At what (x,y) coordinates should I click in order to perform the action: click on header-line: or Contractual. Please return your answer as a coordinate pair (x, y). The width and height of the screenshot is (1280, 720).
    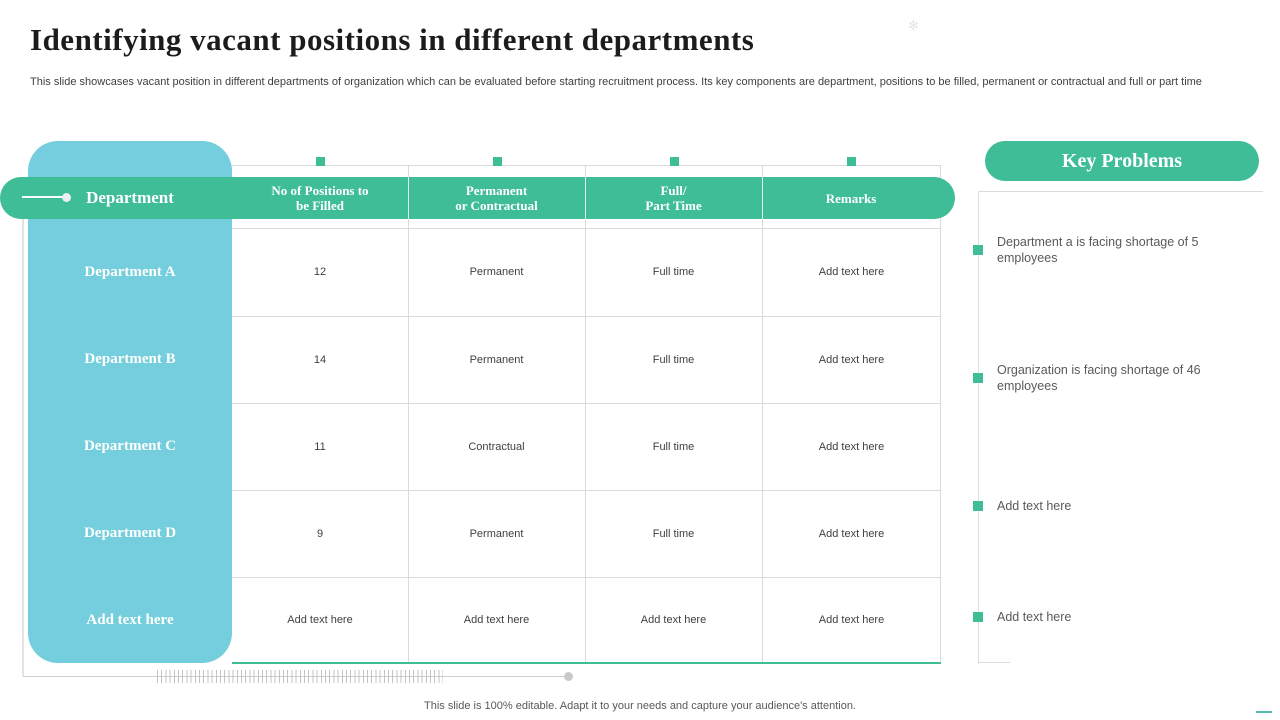
    Looking at the image, I should click on (496, 205).